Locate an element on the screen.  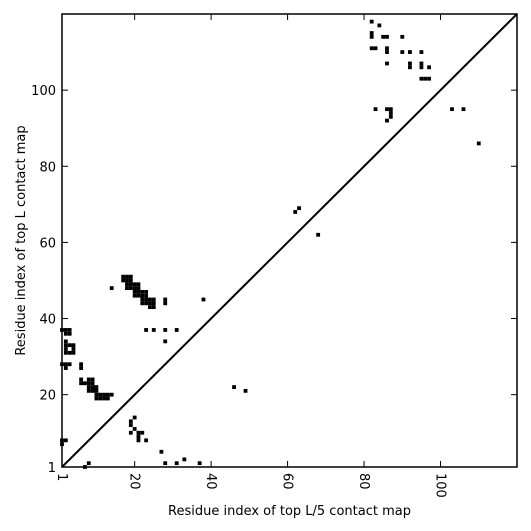
y-tick-label: 60 is located at coordinates (47, 243).